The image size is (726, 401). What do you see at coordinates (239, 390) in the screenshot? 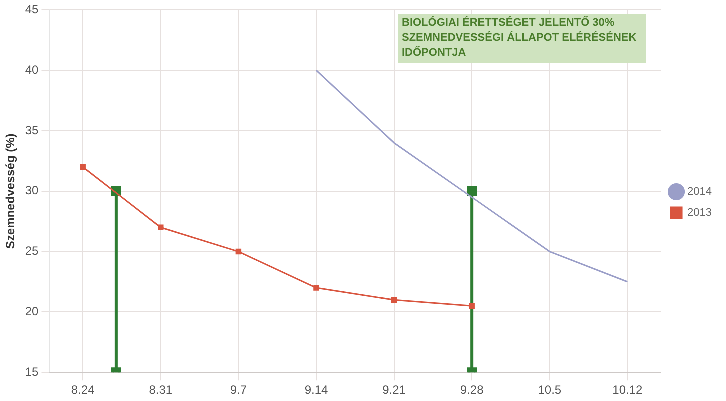
I see `x-tick-label: 9.7` at bounding box center [239, 390].